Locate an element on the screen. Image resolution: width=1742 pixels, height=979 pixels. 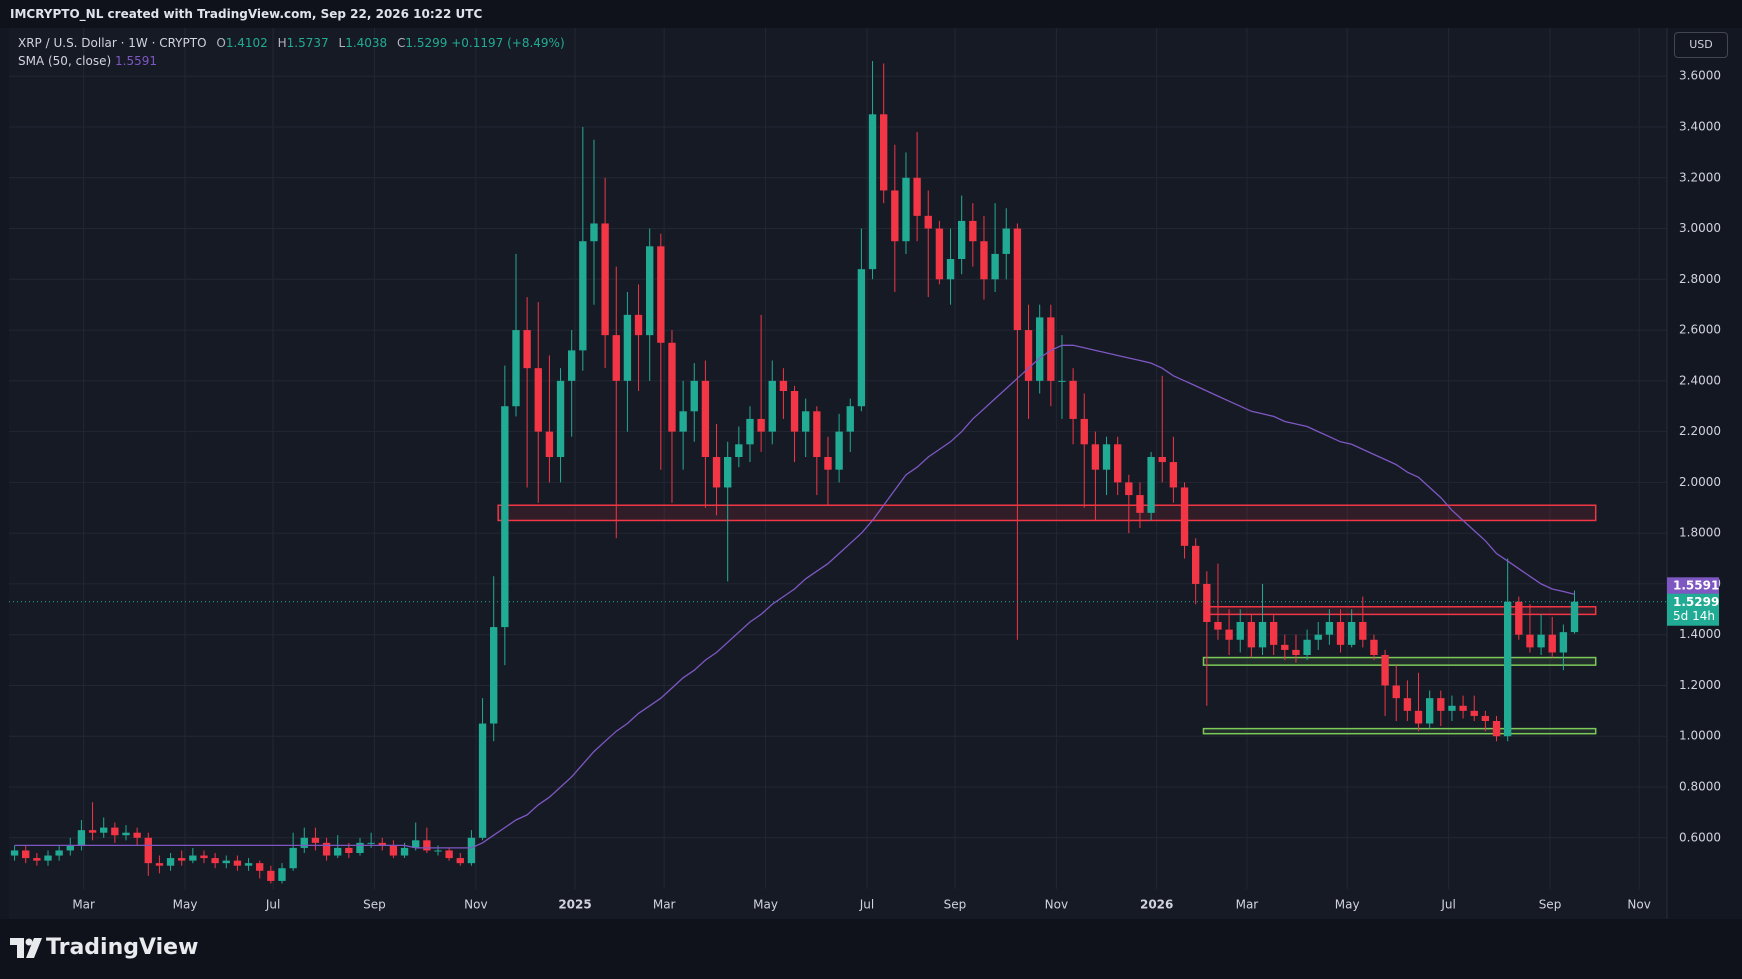
sma-price-label: 1.5591 is located at coordinates (1696, 585).